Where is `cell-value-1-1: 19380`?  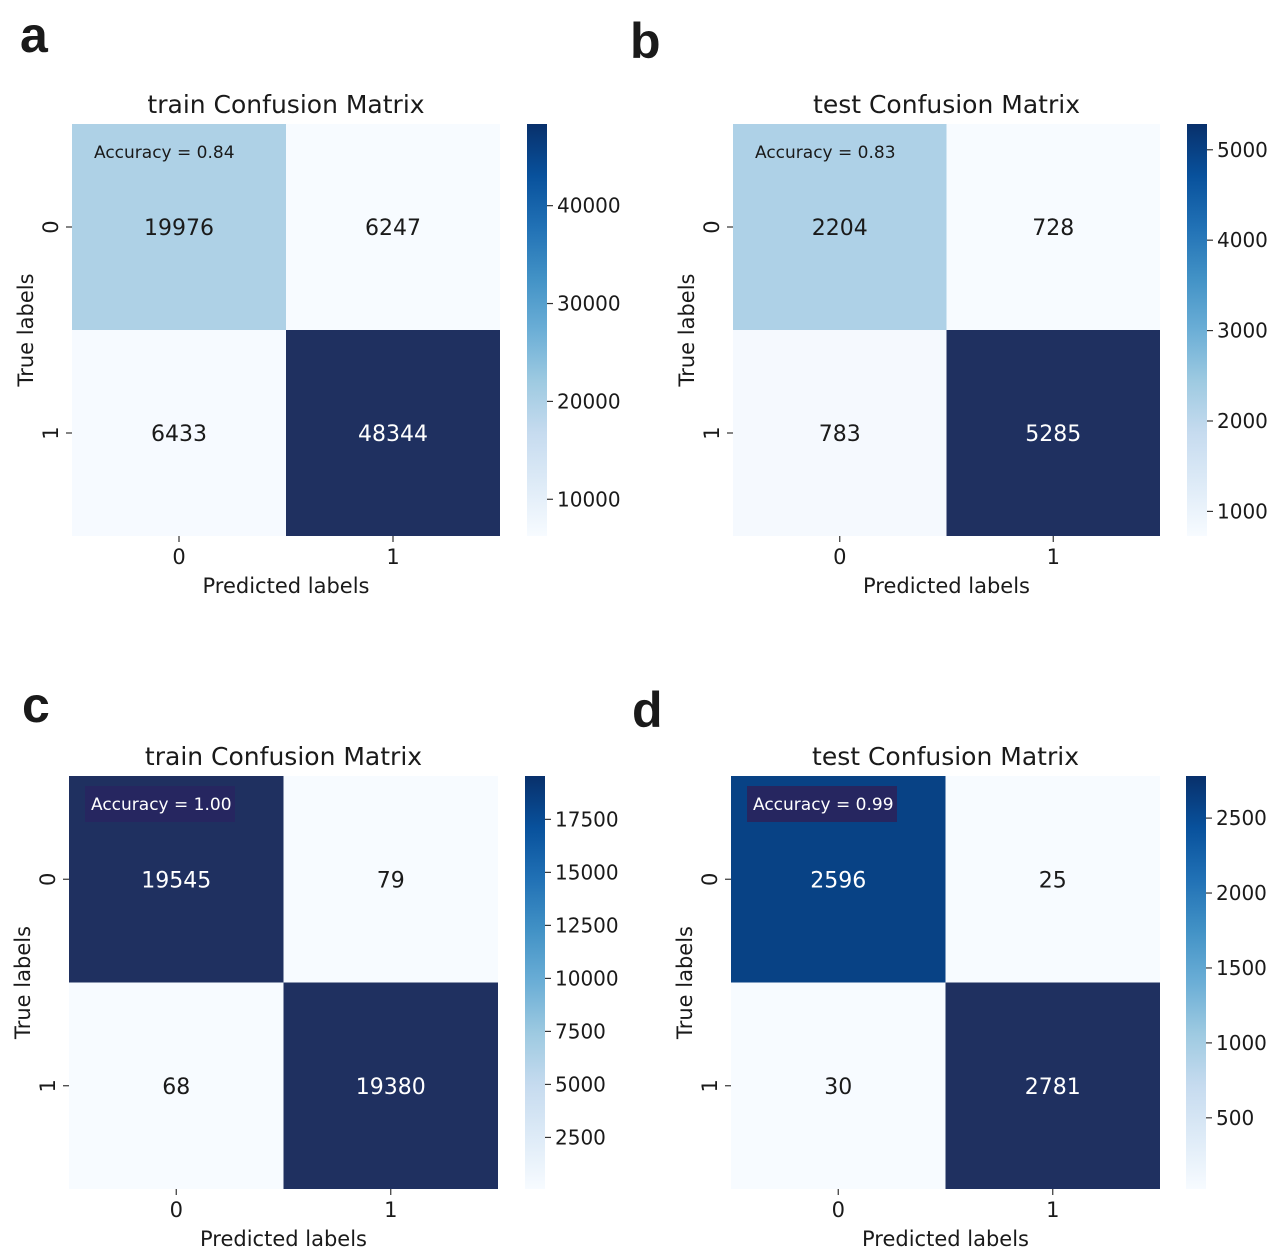
cell-value-1-1: 19380 is located at coordinates (391, 1087).